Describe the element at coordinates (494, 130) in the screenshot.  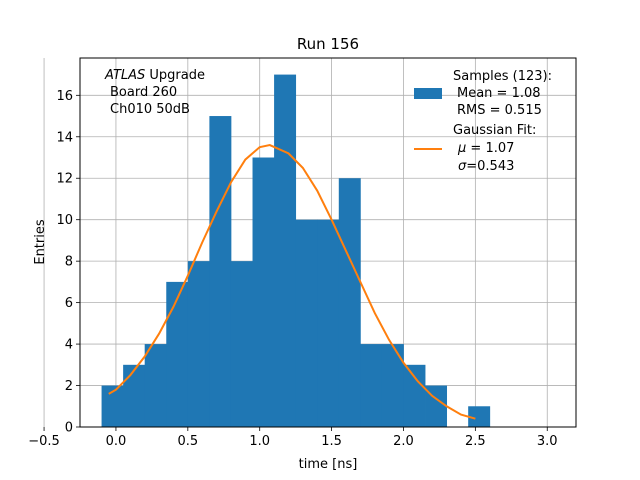
I see `legend-fit-line-1: Gaussian Fit:` at that location.